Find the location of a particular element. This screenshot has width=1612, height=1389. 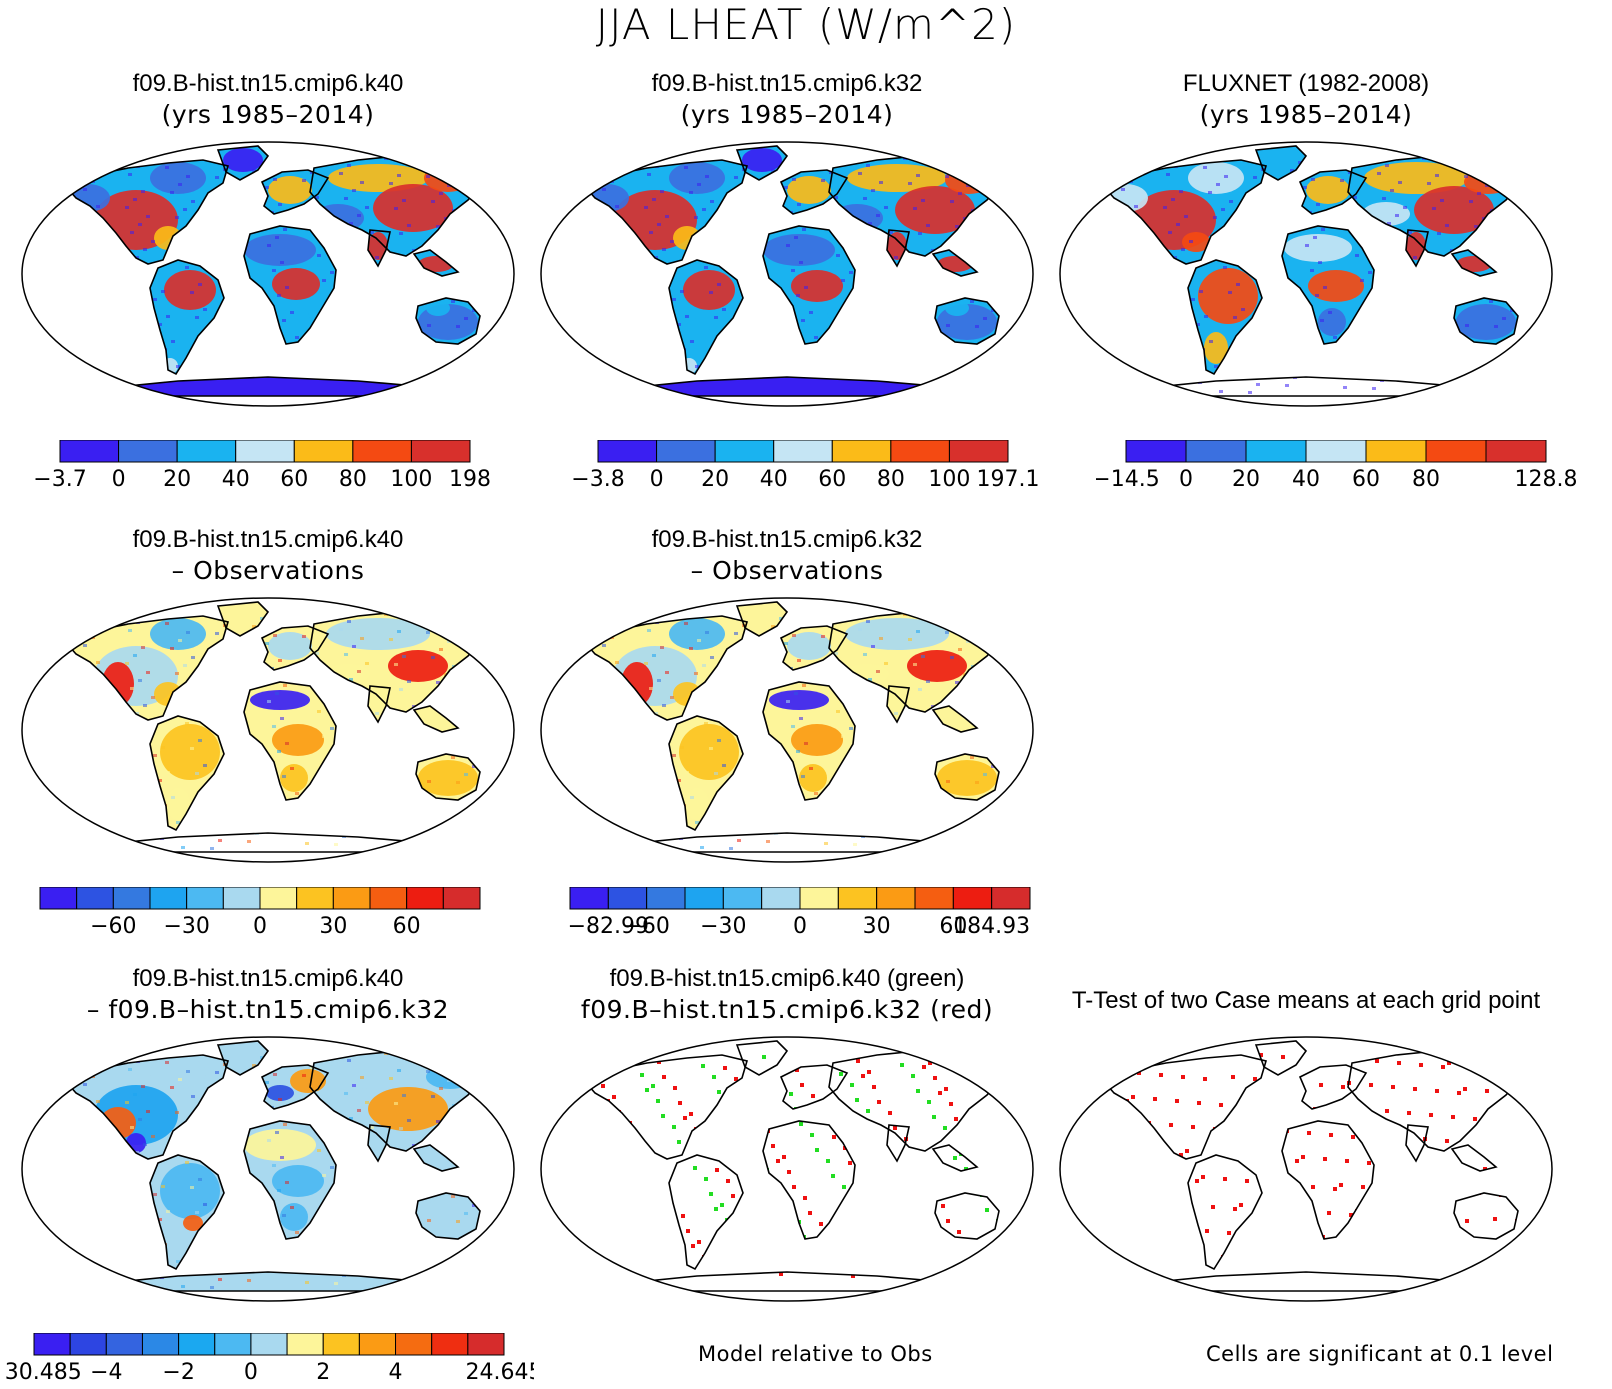

continent-seasia is located at coordinates (955, 719).